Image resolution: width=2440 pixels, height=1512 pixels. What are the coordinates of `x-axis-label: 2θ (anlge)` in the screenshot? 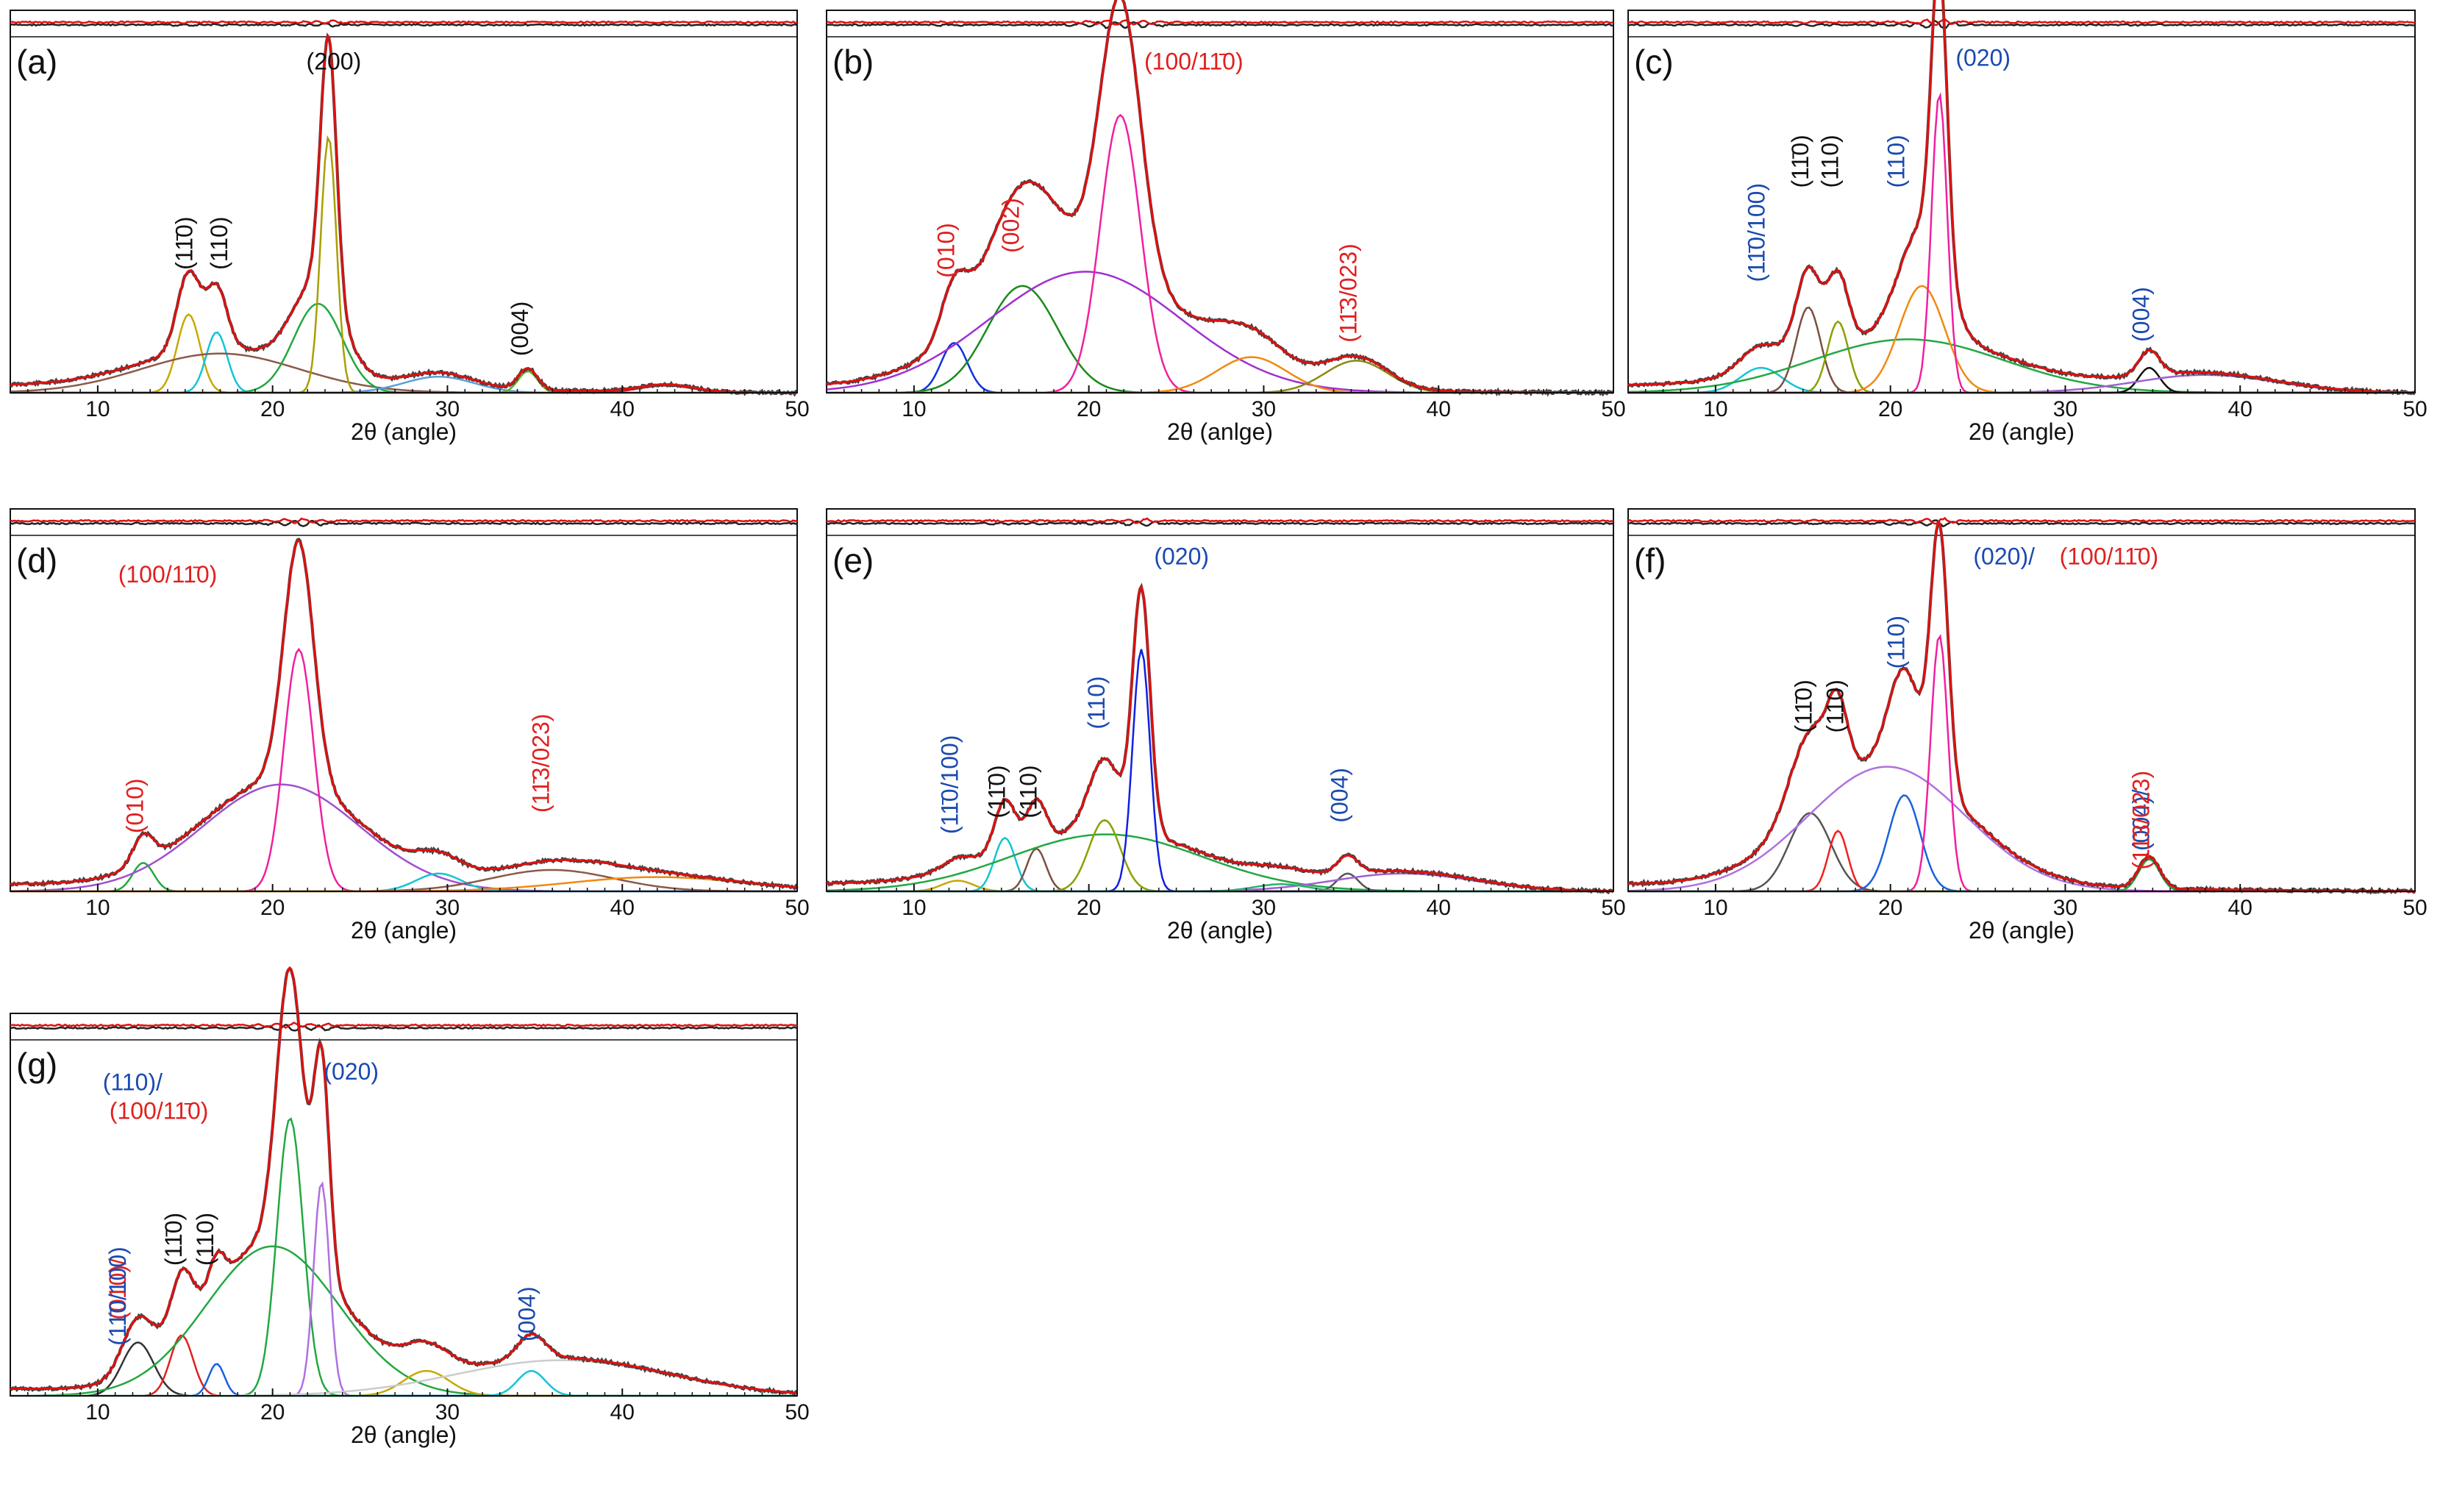 It's located at (1220, 432).